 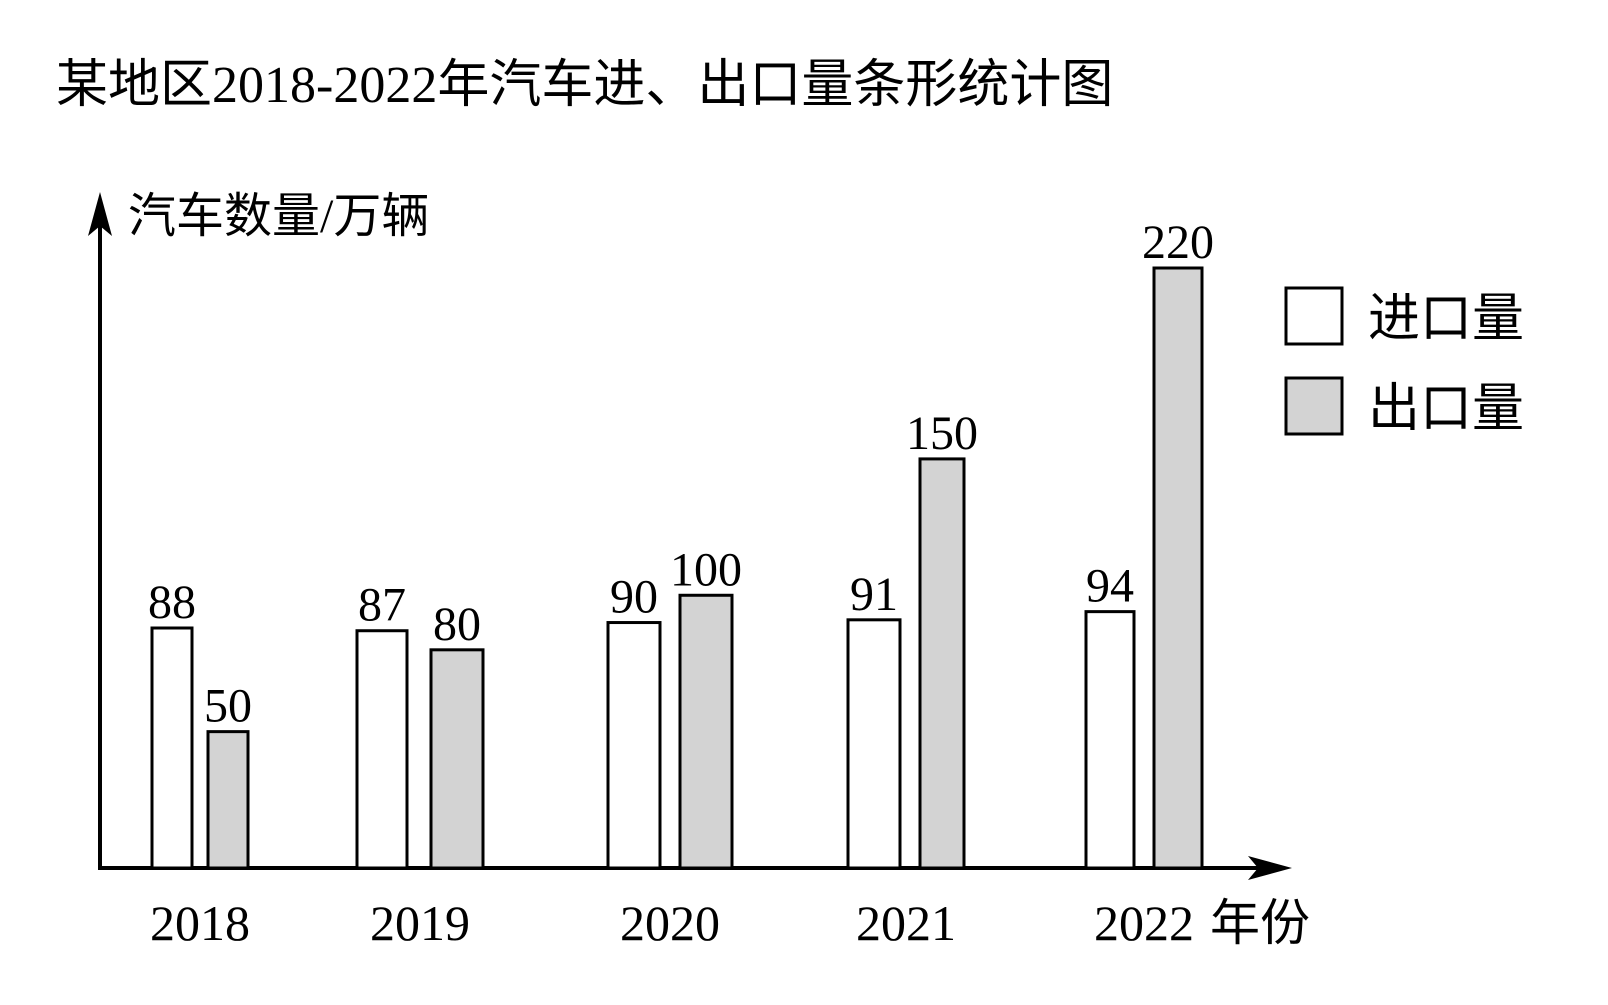 I want to click on x-axis-unit-label: 年份, so click(x=1260, y=923).